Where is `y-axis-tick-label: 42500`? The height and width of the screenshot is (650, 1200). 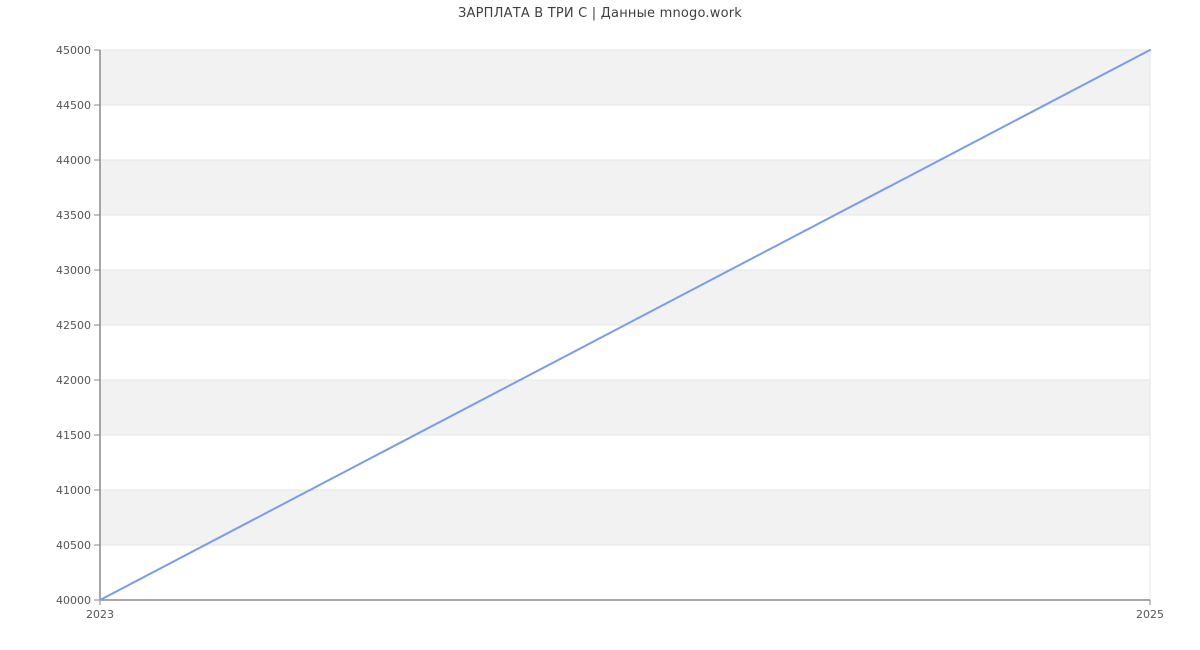
y-axis-tick-label: 42500 is located at coordinates (73, 325).